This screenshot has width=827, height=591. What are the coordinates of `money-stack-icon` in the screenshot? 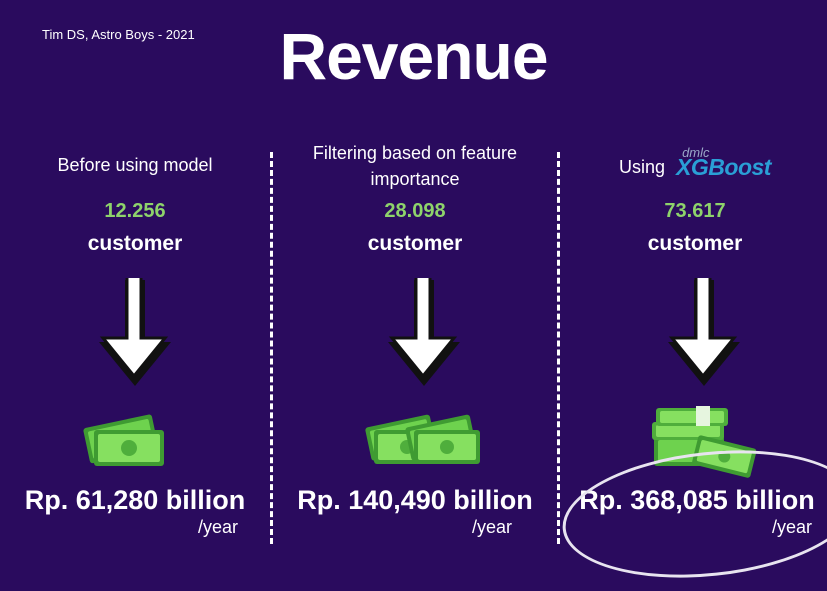 It's located at (704, 442).